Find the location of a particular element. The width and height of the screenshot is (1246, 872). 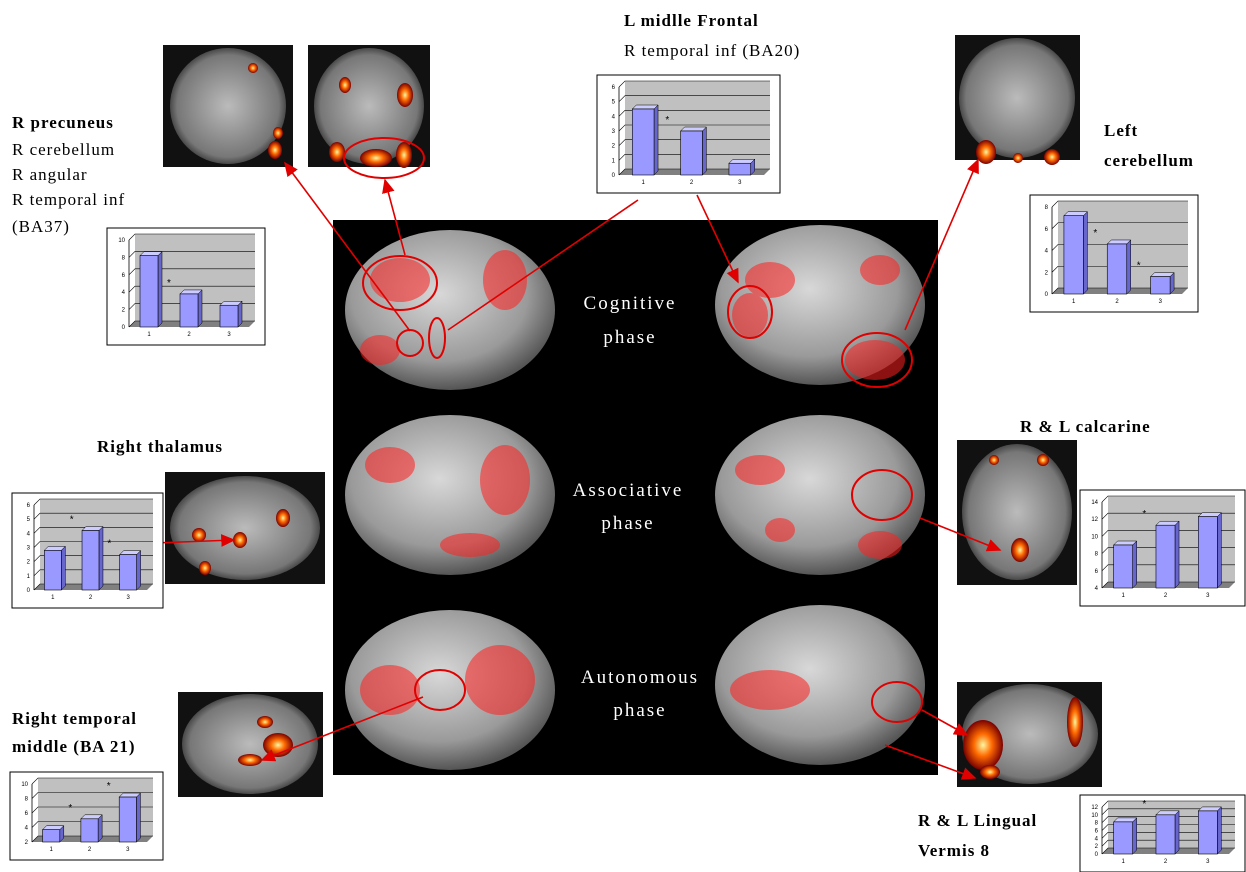

y-tick-label: 14 is located at coordinates (1094, 503).